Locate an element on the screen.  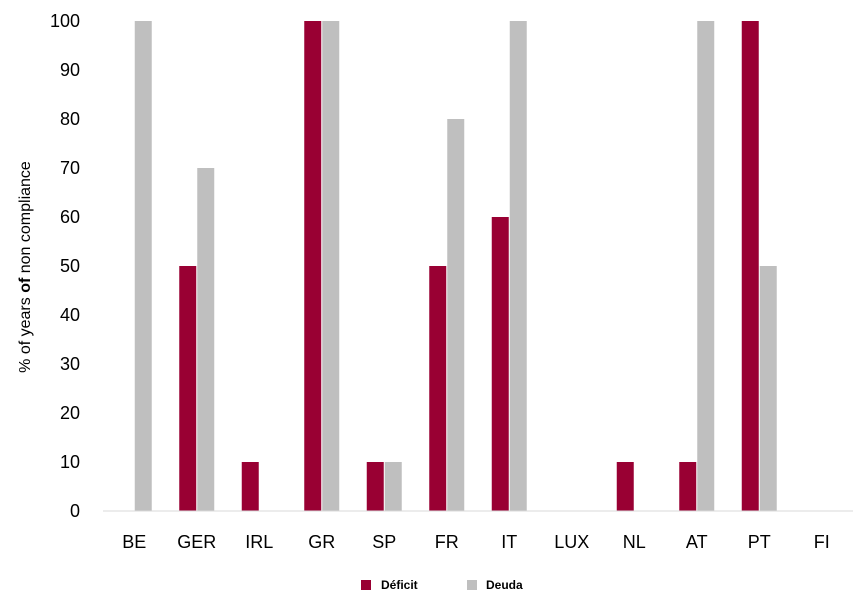
legend-label: Deuda is located at coordinates (504, 585).